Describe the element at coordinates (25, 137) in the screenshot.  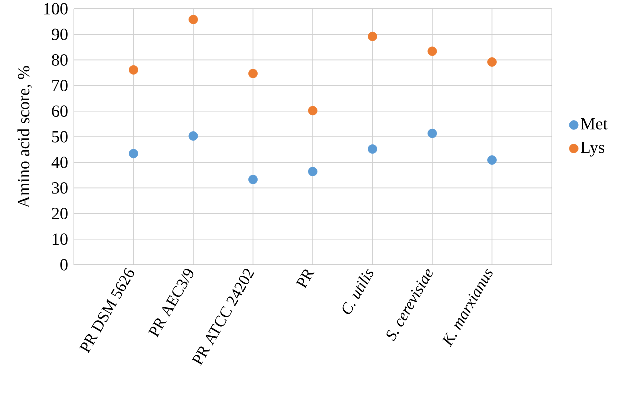
I see `y-axis-title: Amino acid score, %` at that location.